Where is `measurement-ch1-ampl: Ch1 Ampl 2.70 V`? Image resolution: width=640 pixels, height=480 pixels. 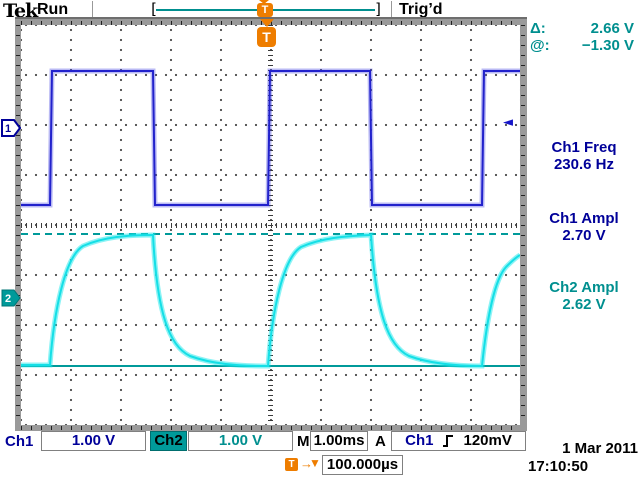
measurement-ch1-ampl: Ch1 Ampl 2.70 V is located at coordinates (584, 227).